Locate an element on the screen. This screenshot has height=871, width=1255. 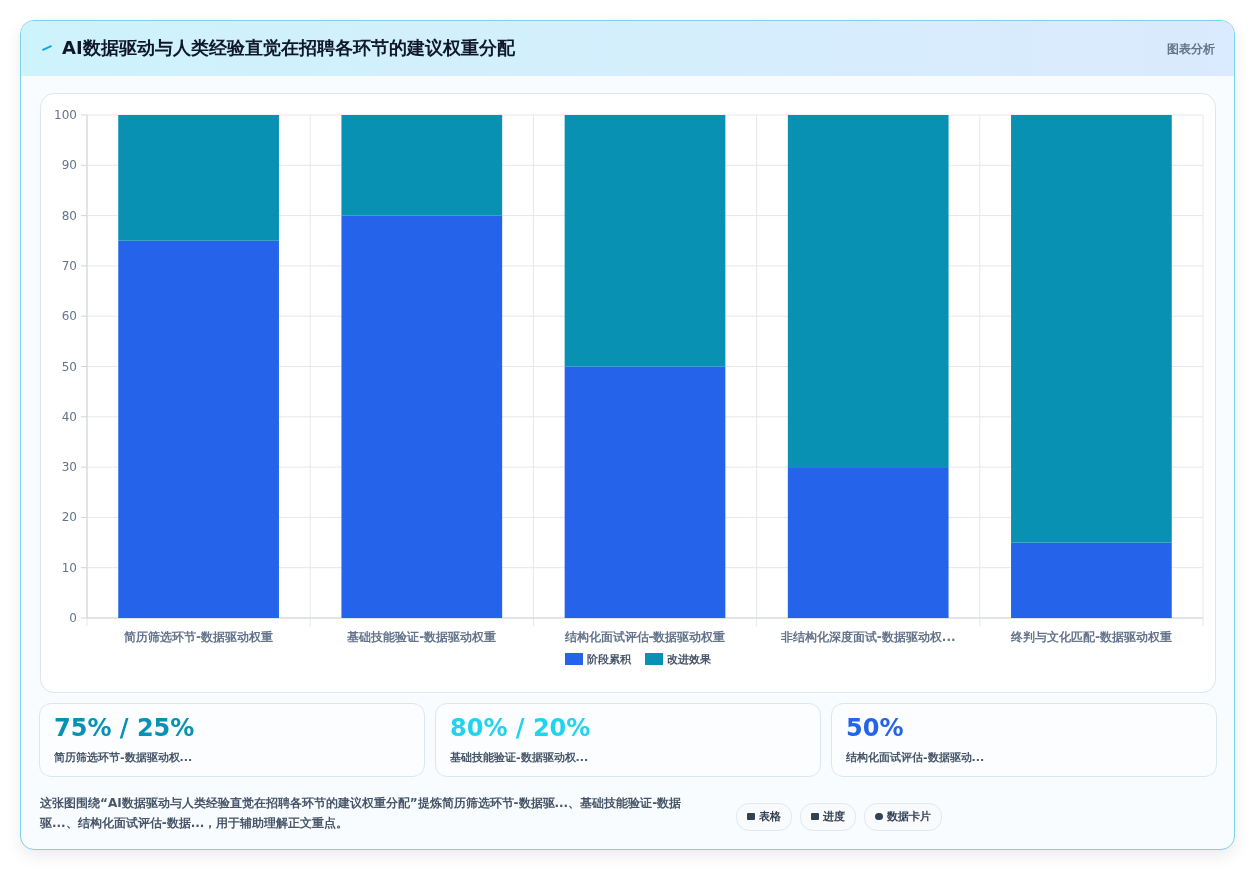
text: 80% / 20% is located at coordinates (520, 728).